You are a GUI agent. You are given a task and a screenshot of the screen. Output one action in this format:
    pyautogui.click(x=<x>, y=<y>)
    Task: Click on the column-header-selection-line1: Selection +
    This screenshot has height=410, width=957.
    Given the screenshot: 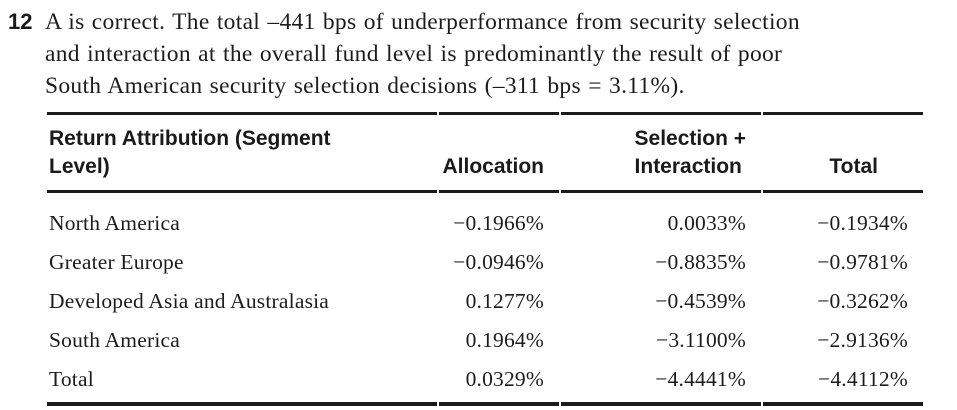 What is the action you would take?
    pyautogui.click(x=690, y=138)
    